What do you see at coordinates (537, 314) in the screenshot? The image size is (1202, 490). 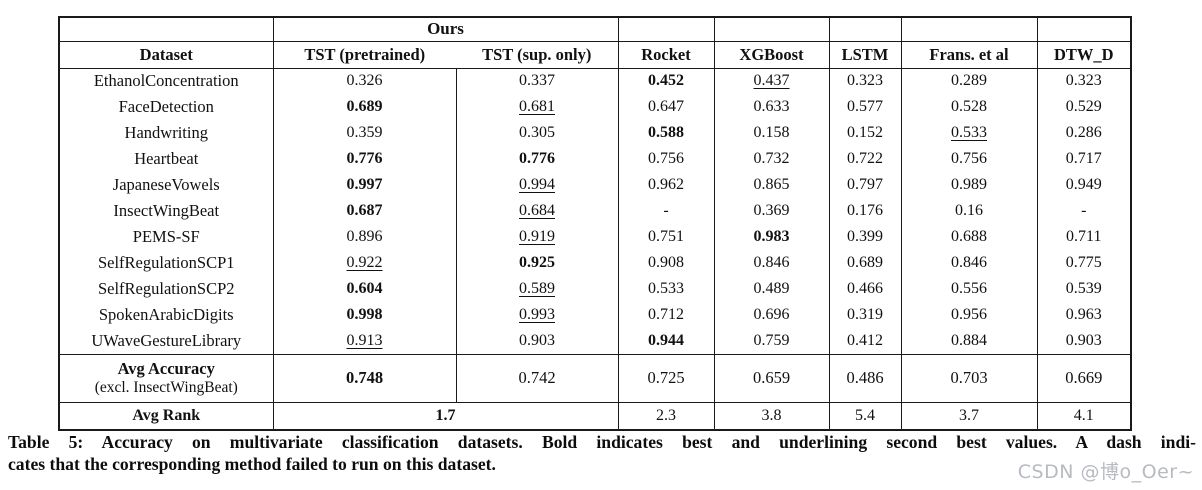 I see `value-text: 0.993` at bounding box center [537, 314].